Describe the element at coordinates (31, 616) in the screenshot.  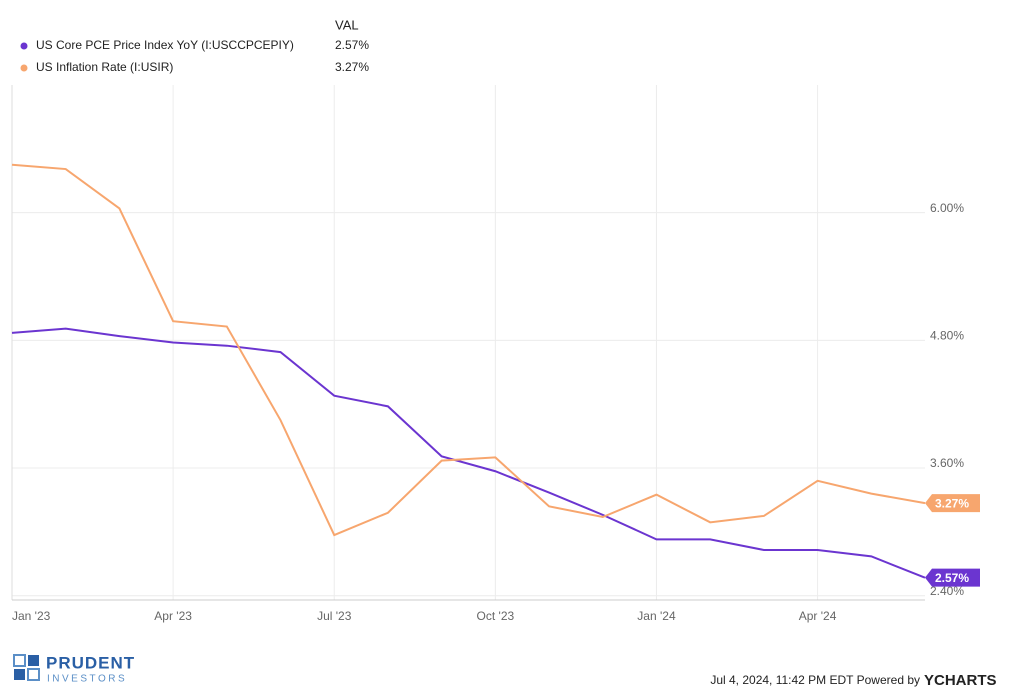
I see `x-tick-label: Jan '23` at that location.